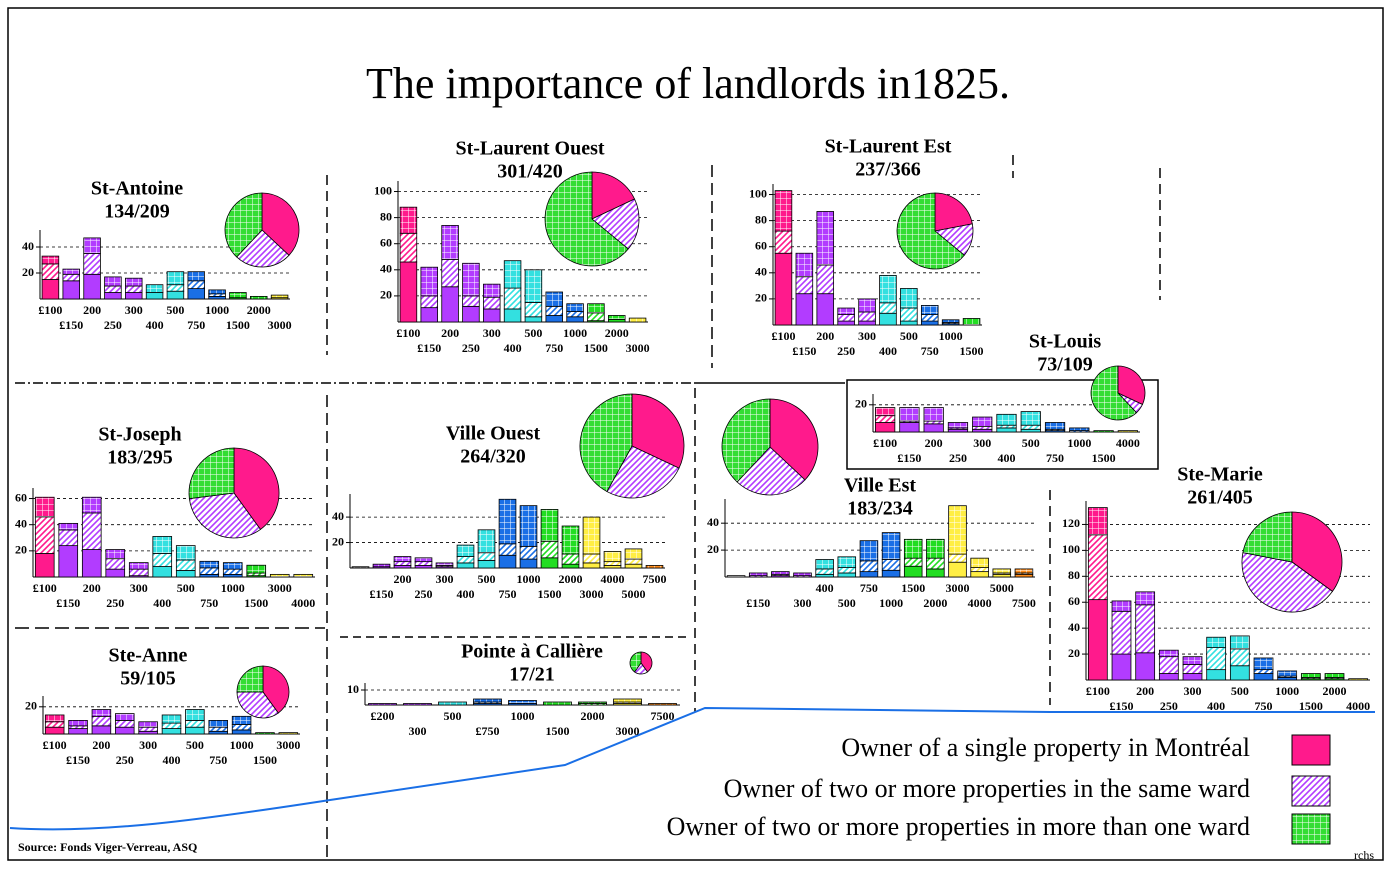 This screenshot has height=872, width=1389. I want to click on legend-swatch, so click(1311, 829).